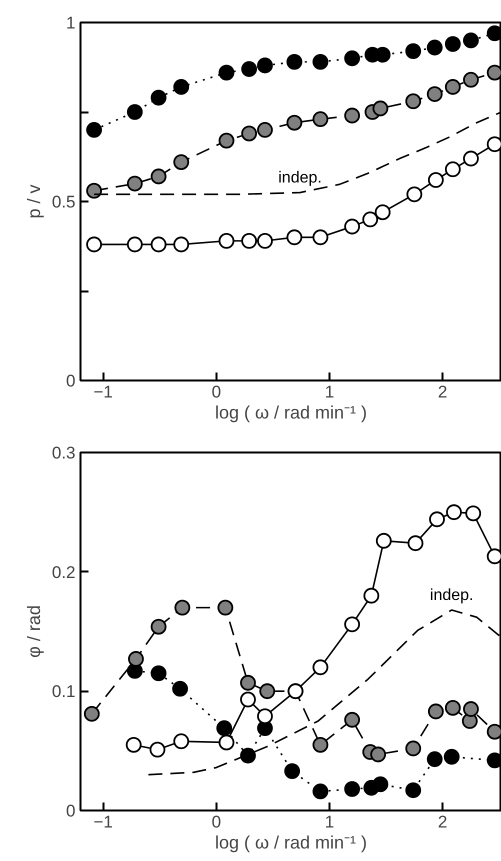 Image resolution: width=501 pixels, height=861 pixels. Describe the element at coordinates (64, 692) in the screenshot. I see `y-tick-label: 0.1` at that location.